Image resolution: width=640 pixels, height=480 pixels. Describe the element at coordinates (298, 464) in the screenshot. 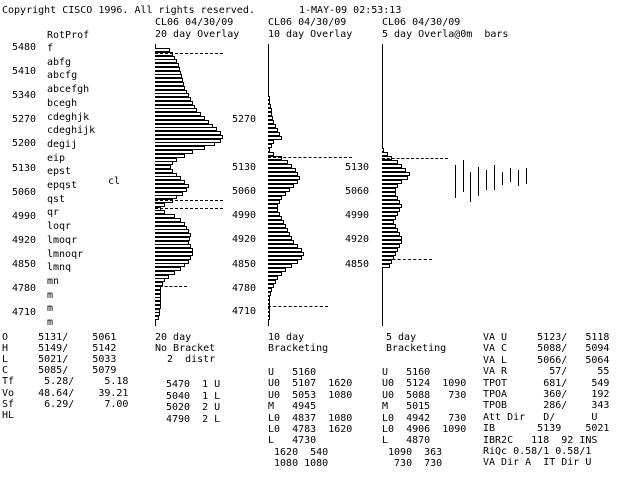

I see `stat-line: 1080 1080` at that location.